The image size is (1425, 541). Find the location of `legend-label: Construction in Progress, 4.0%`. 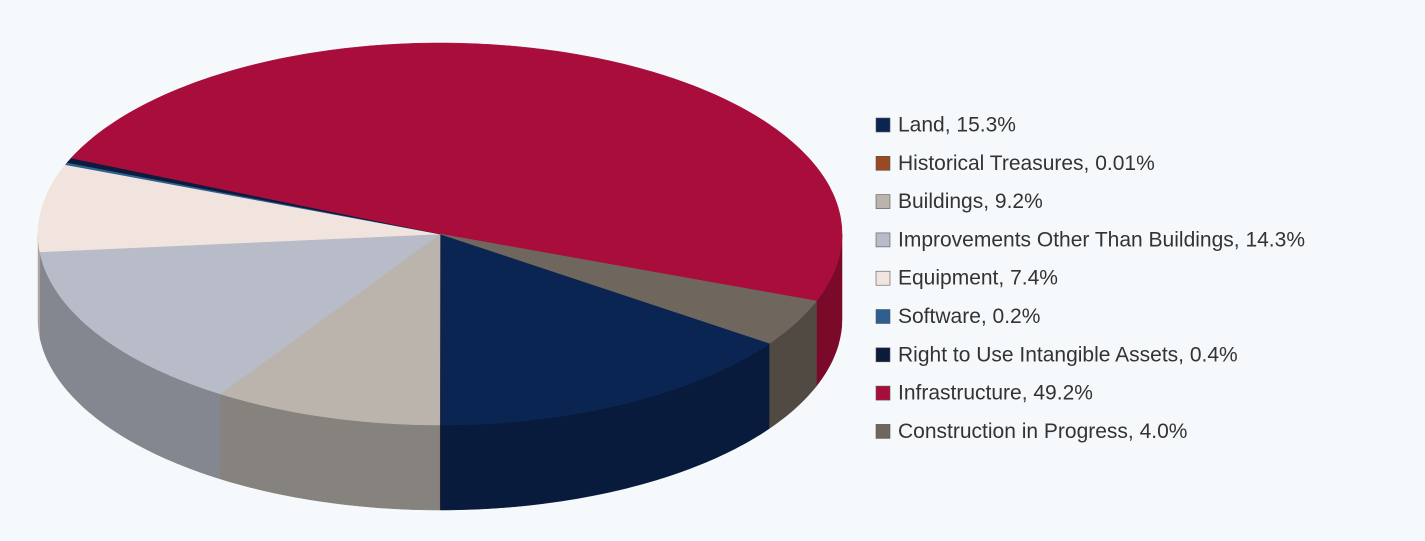

legend-label: Construction in Progress, 4.0% is located at coordinates (1042, 431).